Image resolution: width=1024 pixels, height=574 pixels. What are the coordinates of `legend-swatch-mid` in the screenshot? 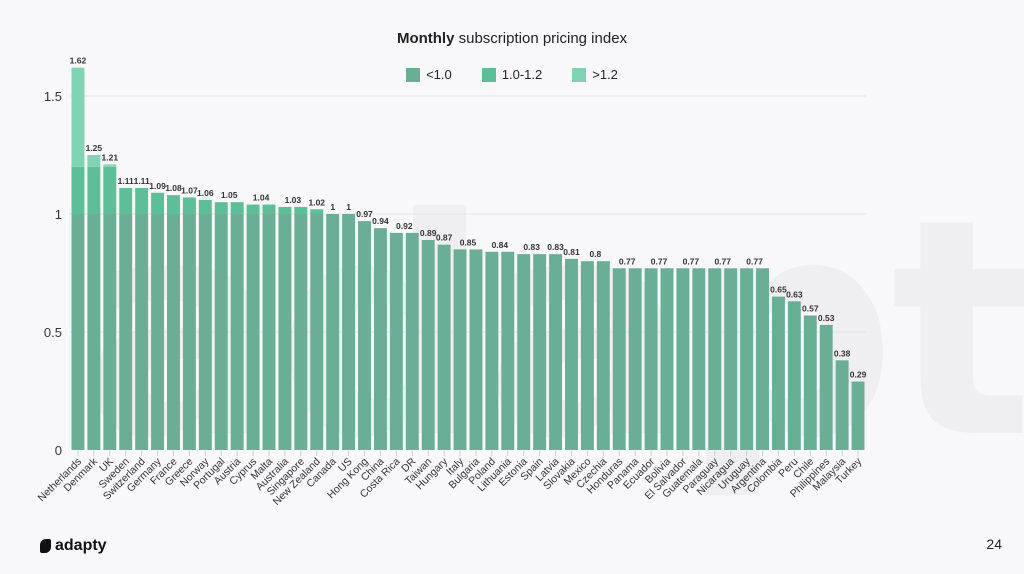 It's located at (488, 74).